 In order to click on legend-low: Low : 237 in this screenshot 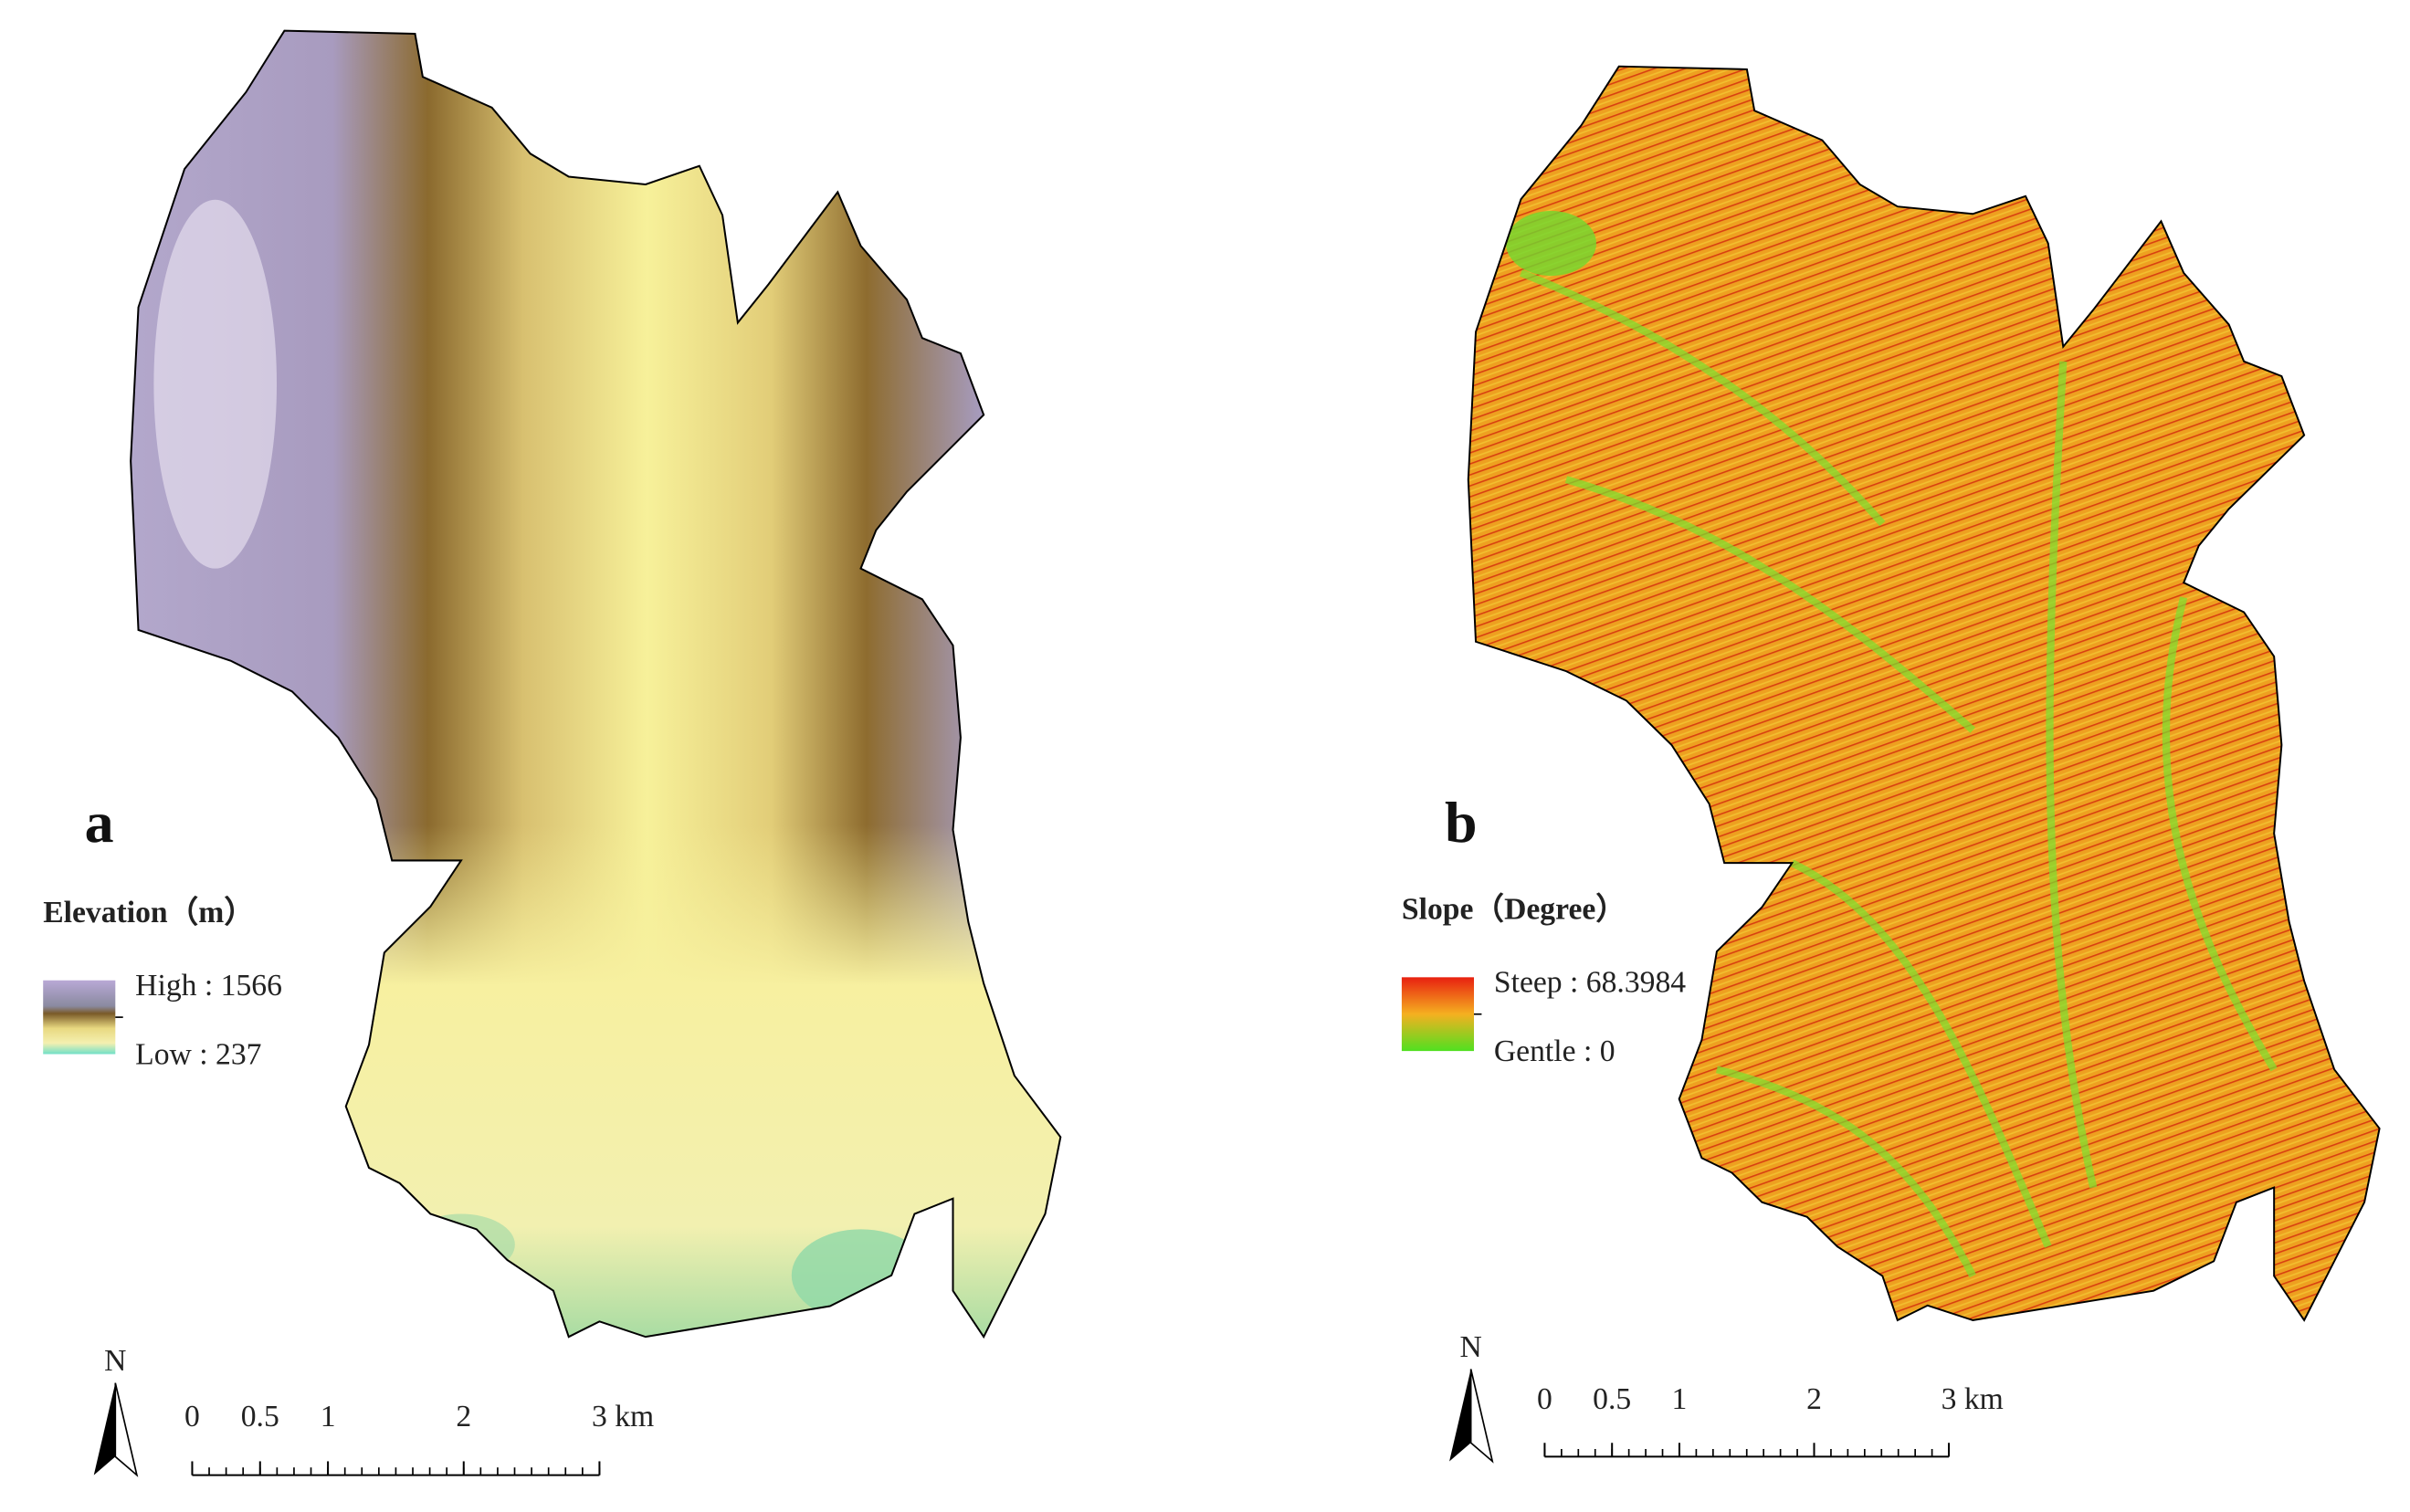, I will do `click(198, 1055)`.